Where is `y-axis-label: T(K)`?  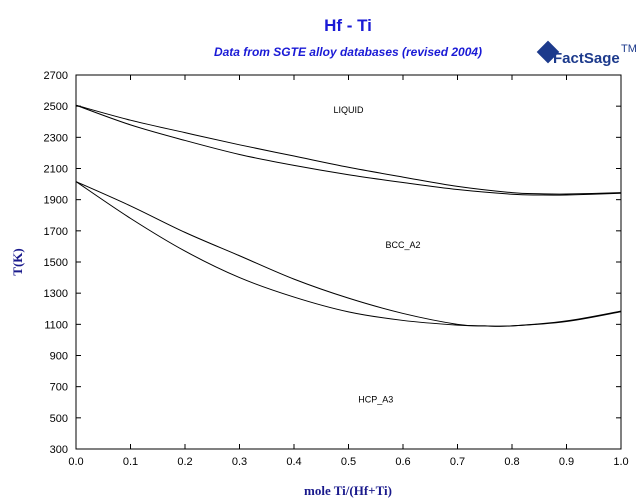 y-axis-label: T(K) is located at coordinates (17, 261).